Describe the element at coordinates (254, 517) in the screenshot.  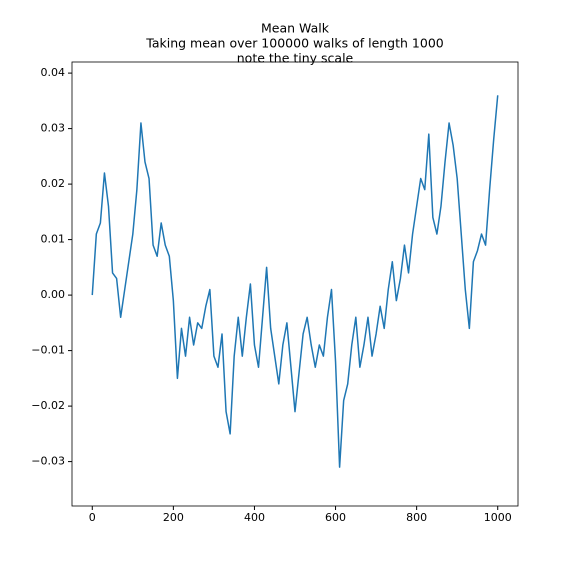
I see `x-tick-label: 400` at that location.